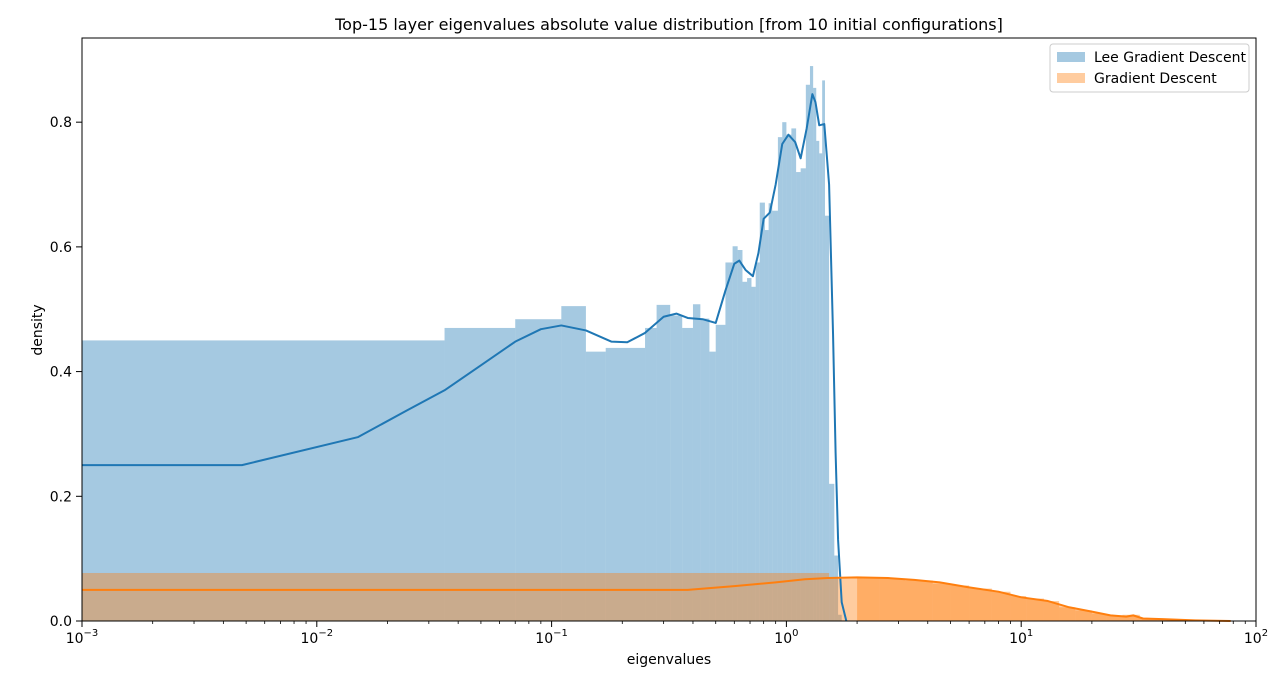  What do you see at coordinates (1256, 637) in the screenshot?
I see `x-tick-label: 10²` at bounding box center [1256, 637].